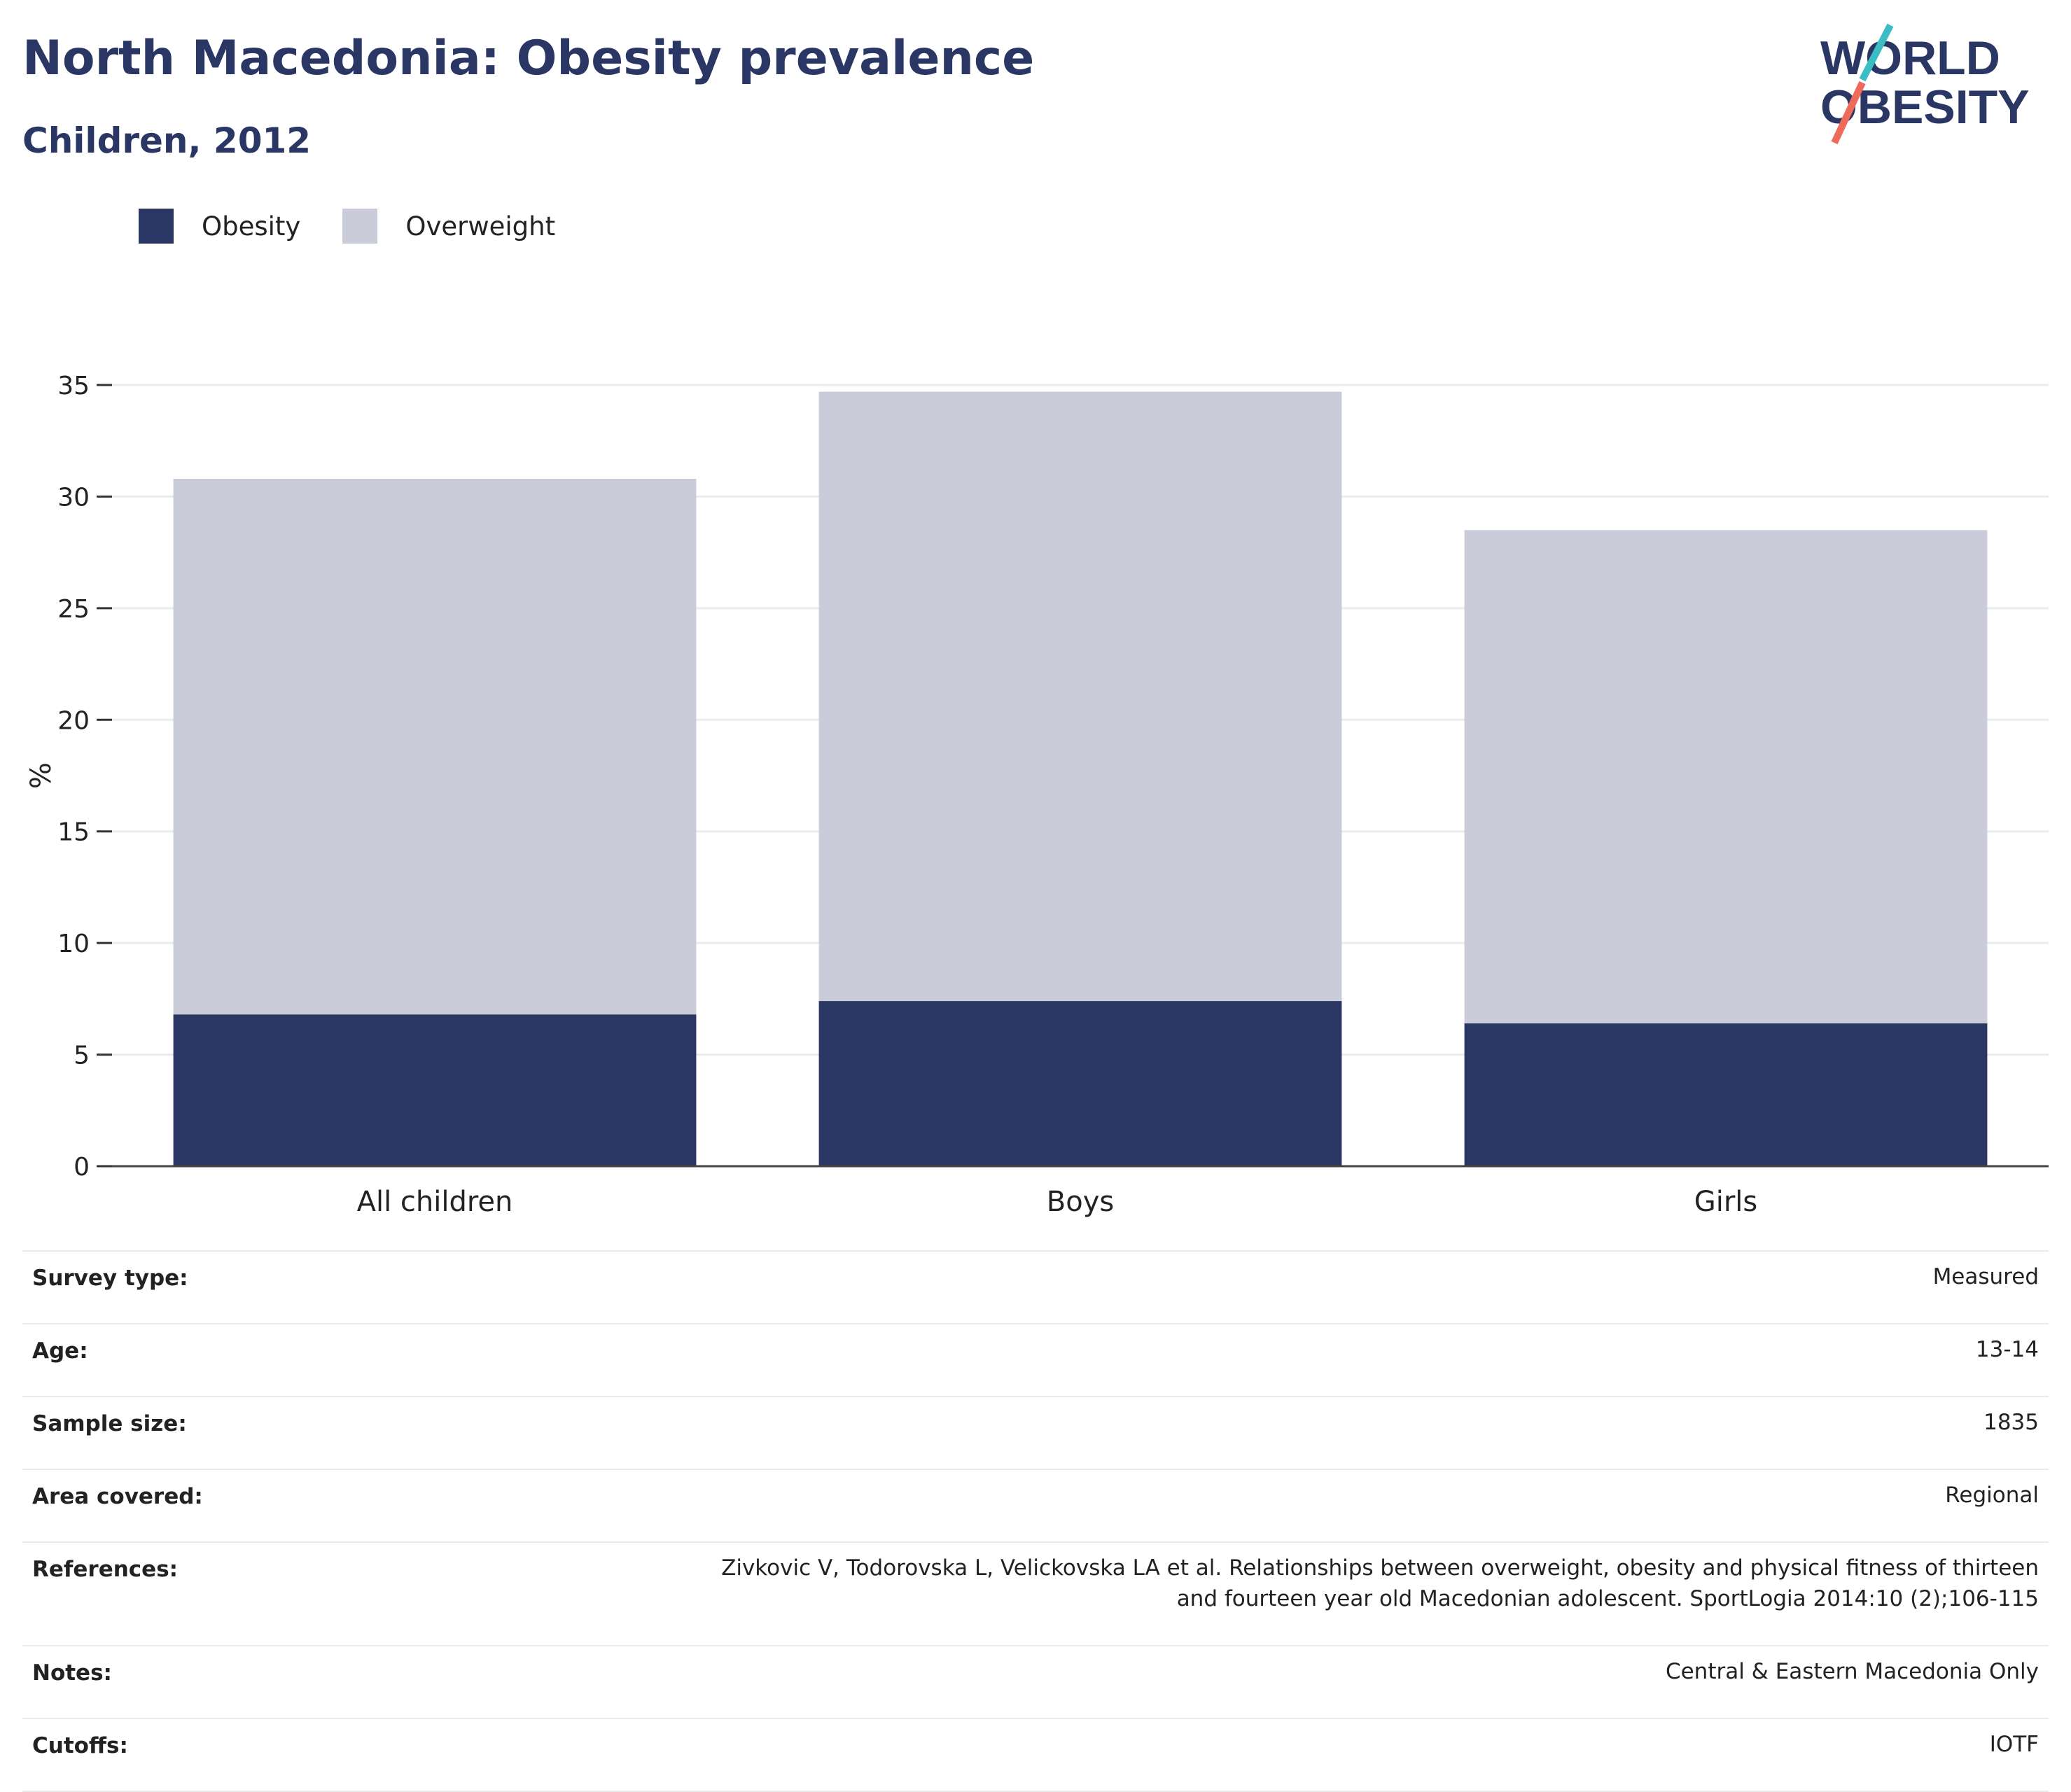 The height and width of the screenshot is (1792, 2071). Describe the element at coordinates (1130, 1287) in the screenshot. I see `info-value: Measured` at that location.